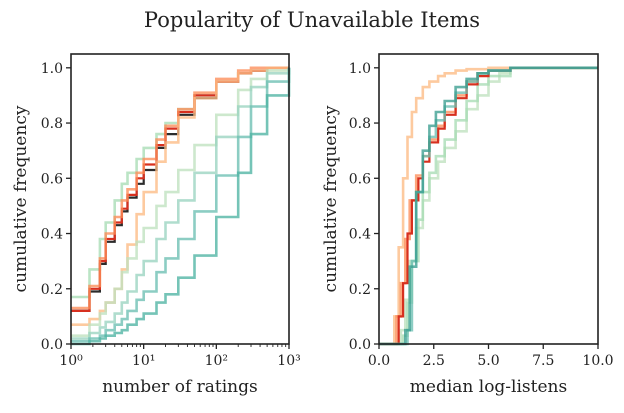 This screenshot has width=624, height=413. I want to click on y-tick-label-left: 1.0, so click(52, 69).